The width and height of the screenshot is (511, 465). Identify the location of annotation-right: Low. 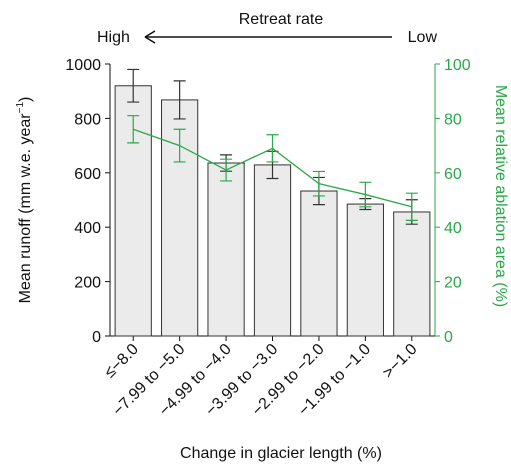
(423, 37).